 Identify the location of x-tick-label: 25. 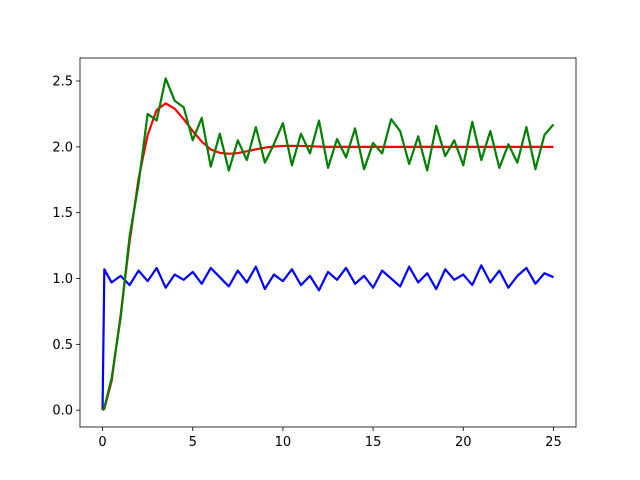
(553, 442).